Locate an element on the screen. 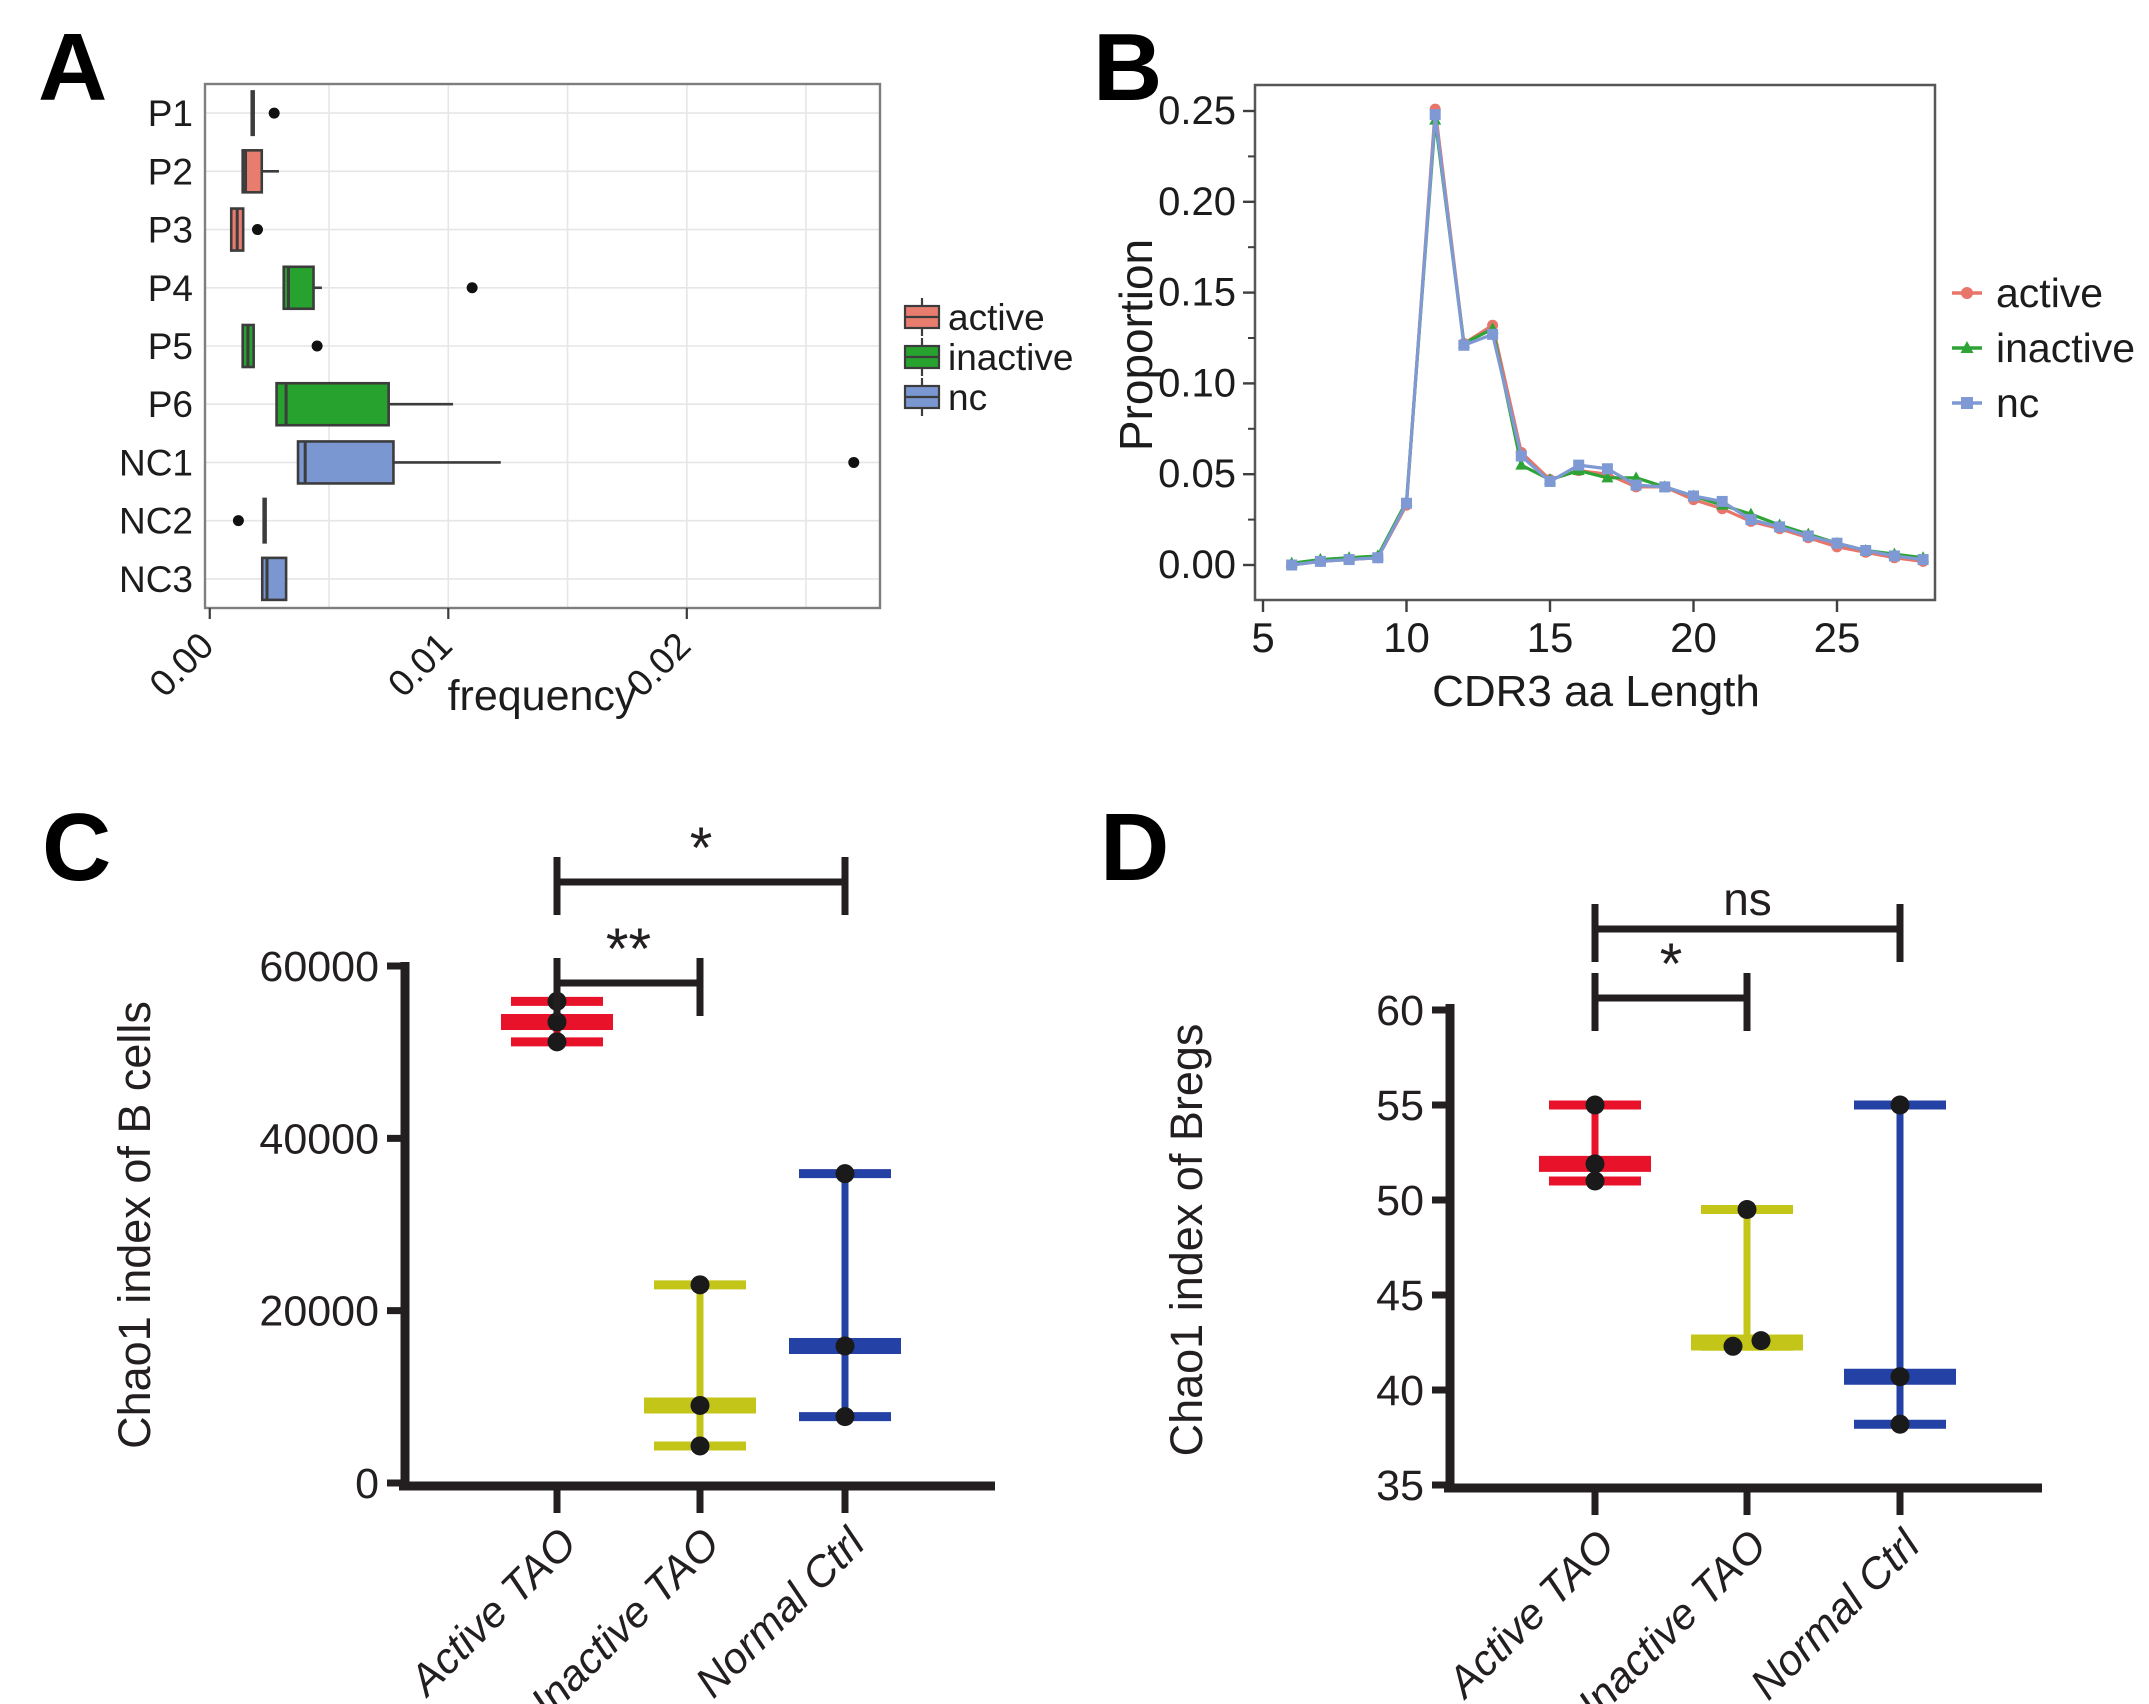 Image resolution: width=2149 pixels, height=1704 pixels. y-axis-title: Chao1 index of Bregs is located at coordinates (1186, 1240).